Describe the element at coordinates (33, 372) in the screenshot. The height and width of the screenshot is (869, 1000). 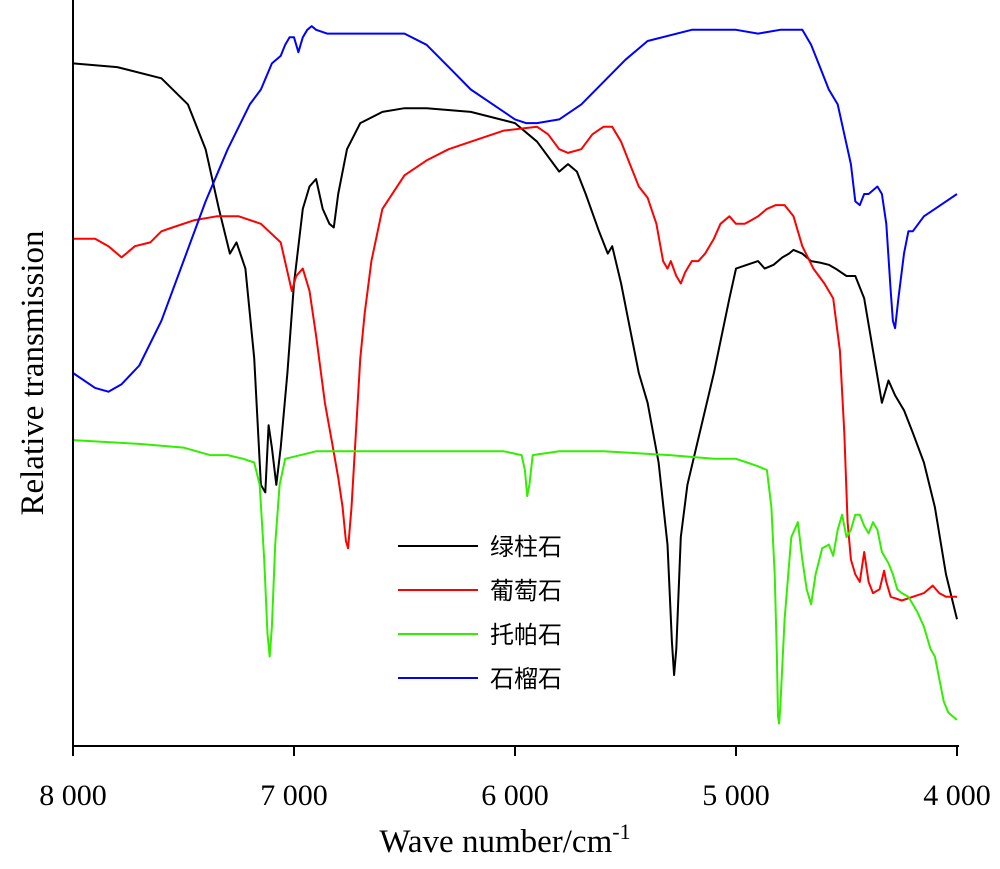
I see `y-axis-title: Relative transmission` at that location.